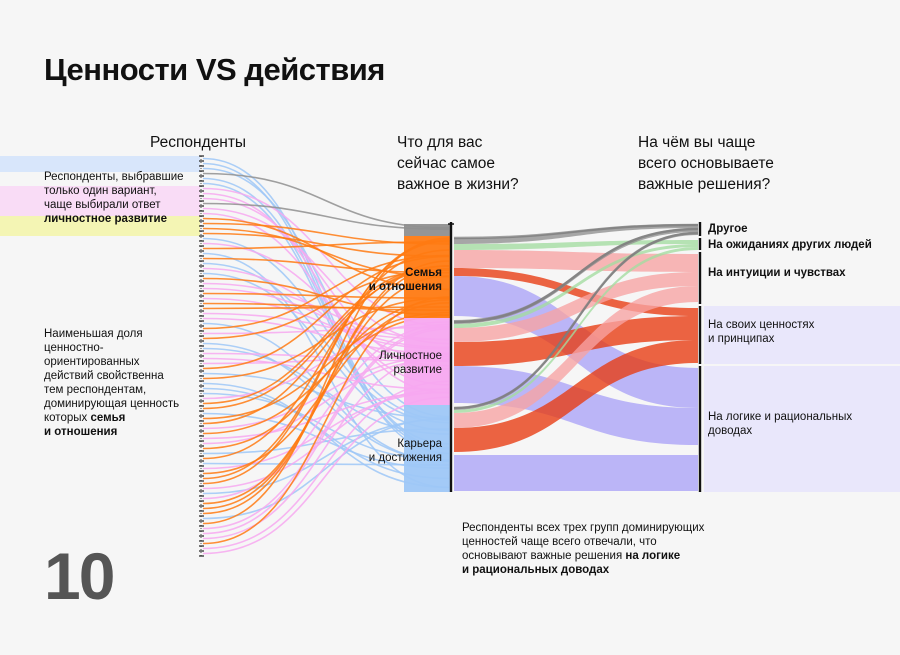 The width and height of the screenshot is (900, 655). Describe the element at coordinates (653, 556) in the screenshot. I see `note-bold: на логике` at that location.